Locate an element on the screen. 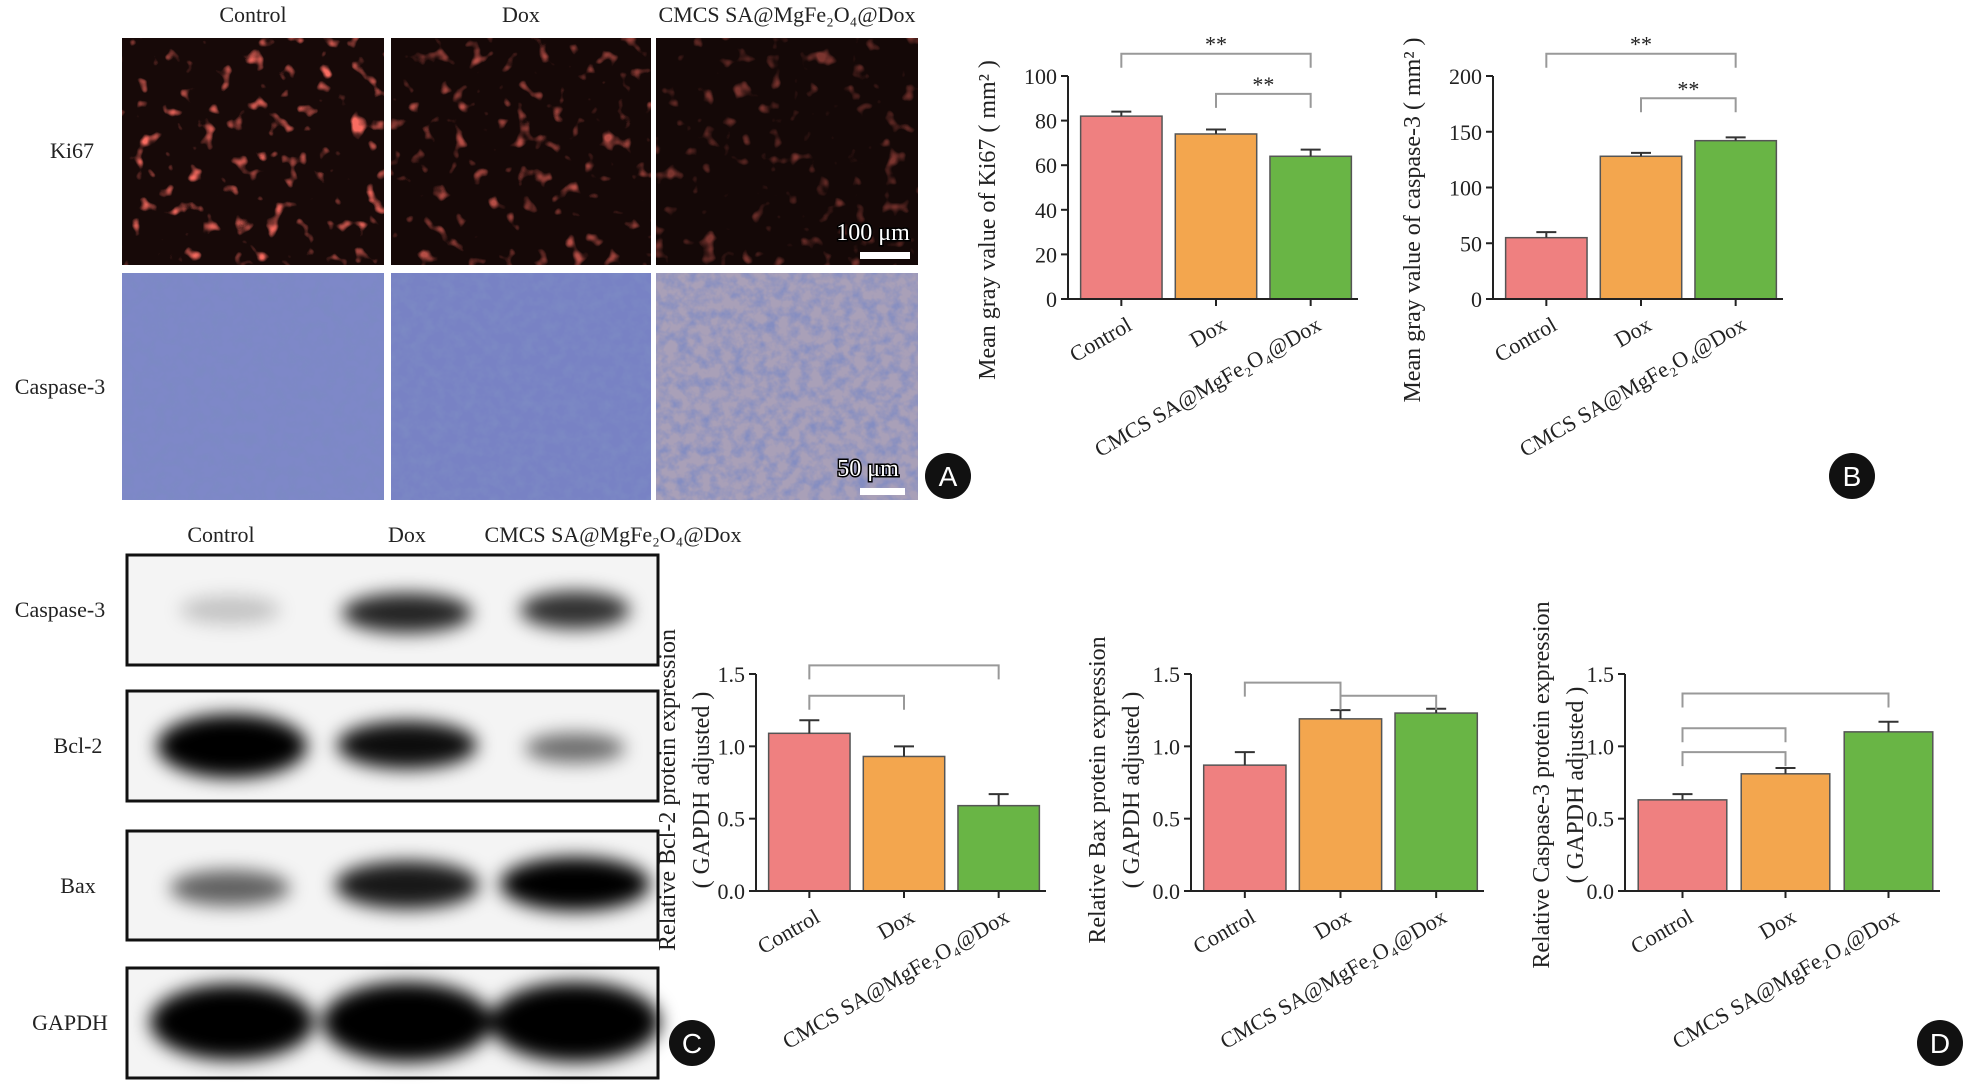  y-tick-label: 0 is located at coordinates (1051, 299).